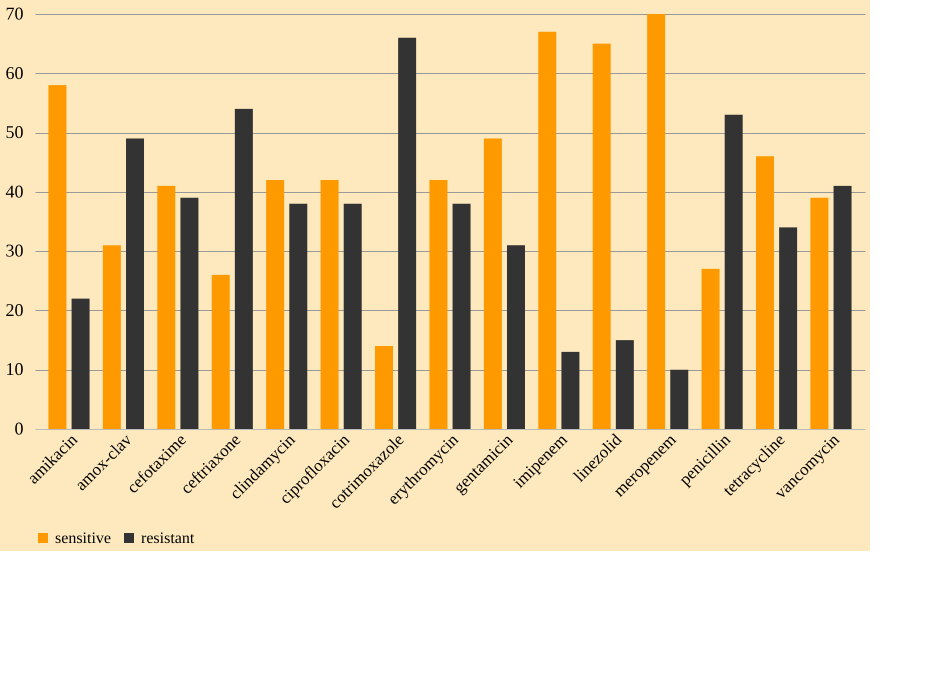  Describe the element at coordinates (15, 369) in the screenshot. I see `y-tick-label: 10` at that location.